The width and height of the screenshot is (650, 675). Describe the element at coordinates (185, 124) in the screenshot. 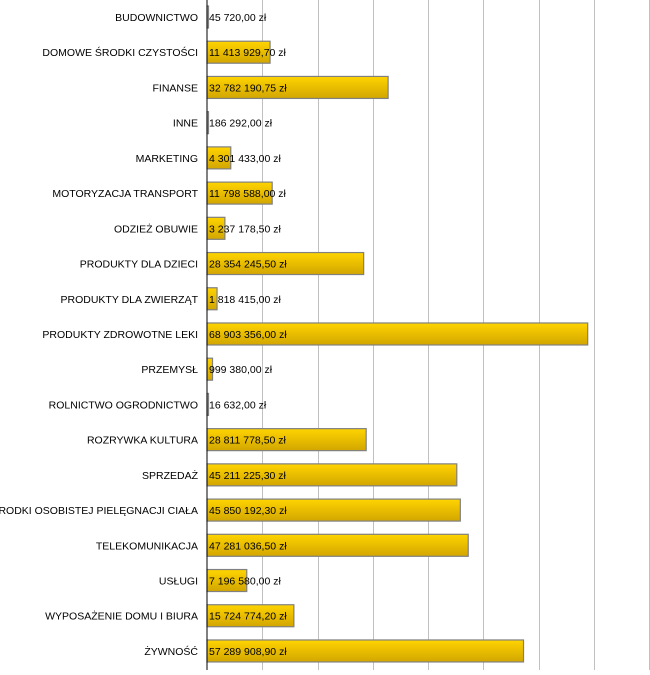

I see `category-label: INNE` at that location.